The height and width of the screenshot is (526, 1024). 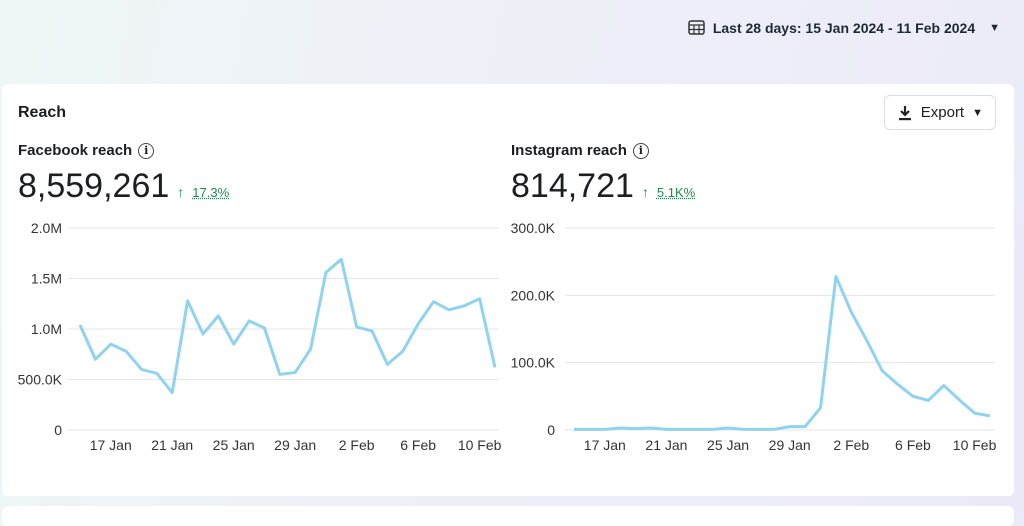 I want to click on y-tick-label: 1.0M, so click(x=46, y=329).